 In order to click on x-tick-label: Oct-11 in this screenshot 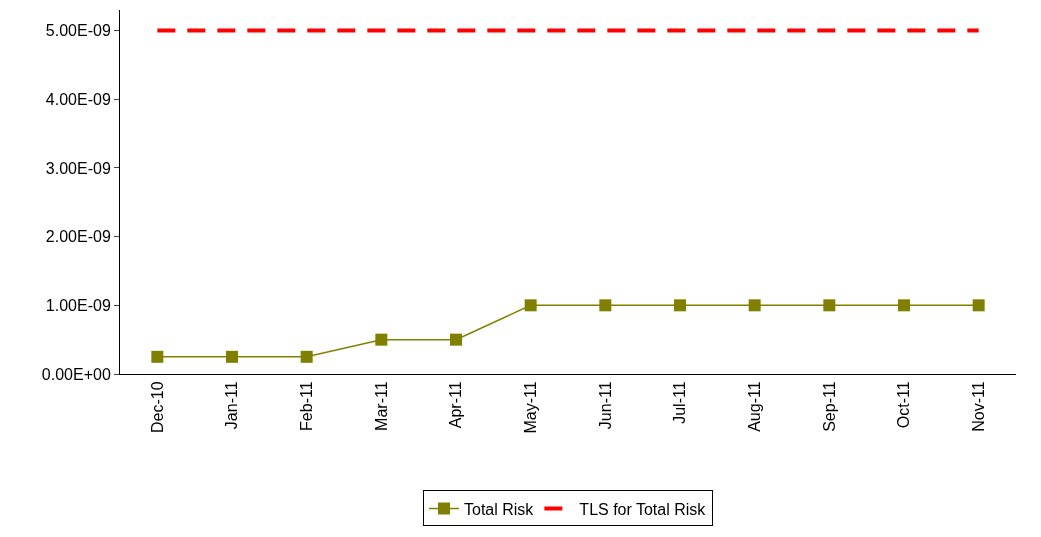, I will do `click(904, 405)`.